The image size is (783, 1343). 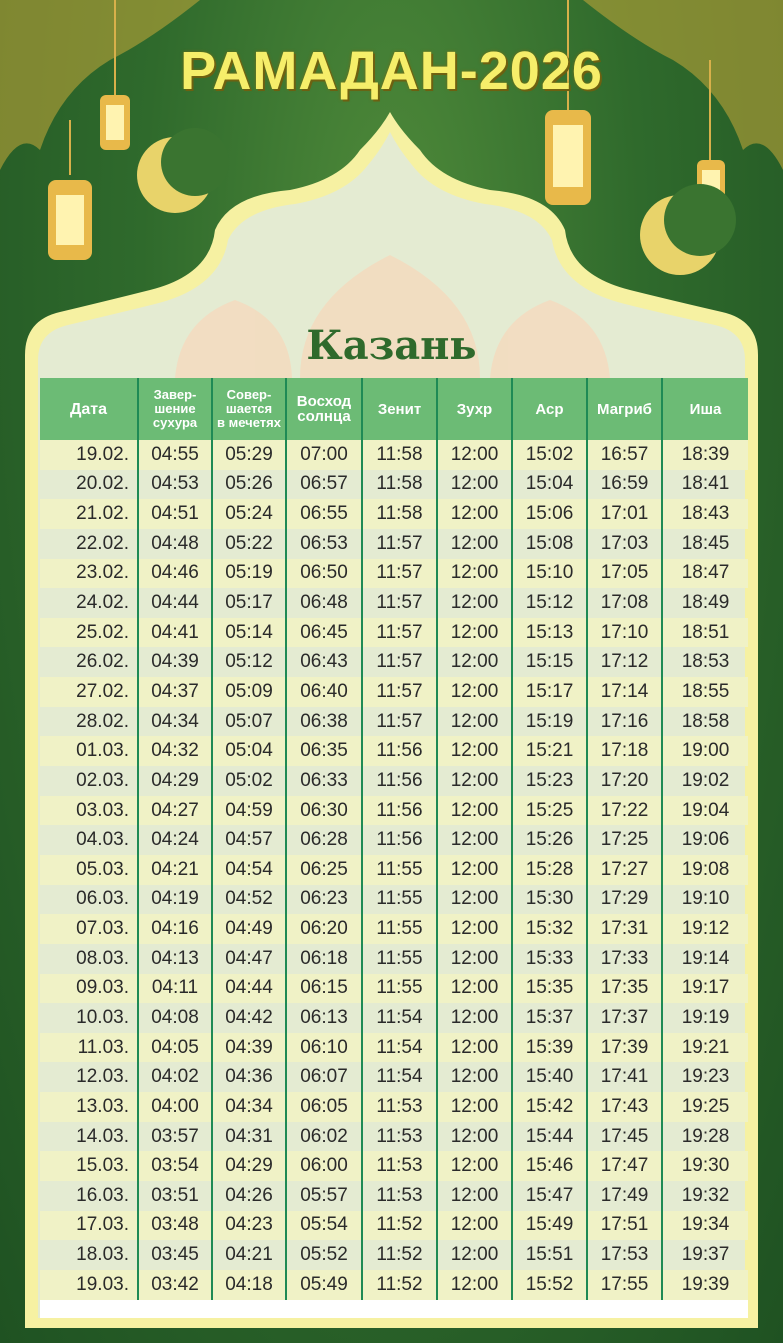 I want to click on header-line: шение, so click(x=175, y=408).